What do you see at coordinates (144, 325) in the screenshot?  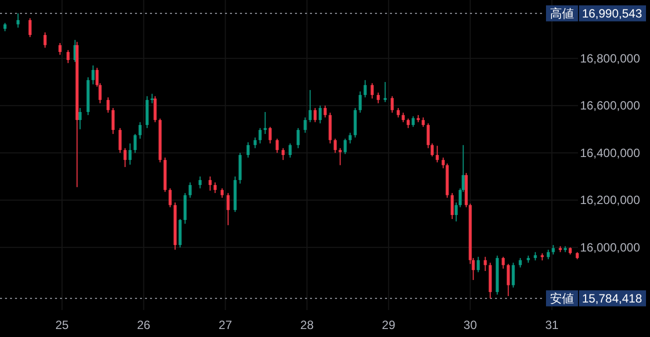 I see `x-tick-label: 26` at bounding box center [144, 325].